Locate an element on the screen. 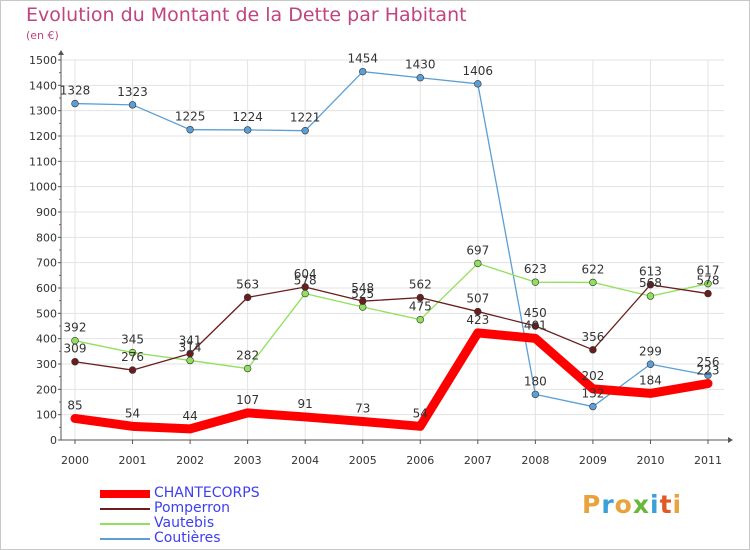 The height and width of the screenshot is (550, 750). data-label-coutieres: 1406 is located at coordinates (478, 71).